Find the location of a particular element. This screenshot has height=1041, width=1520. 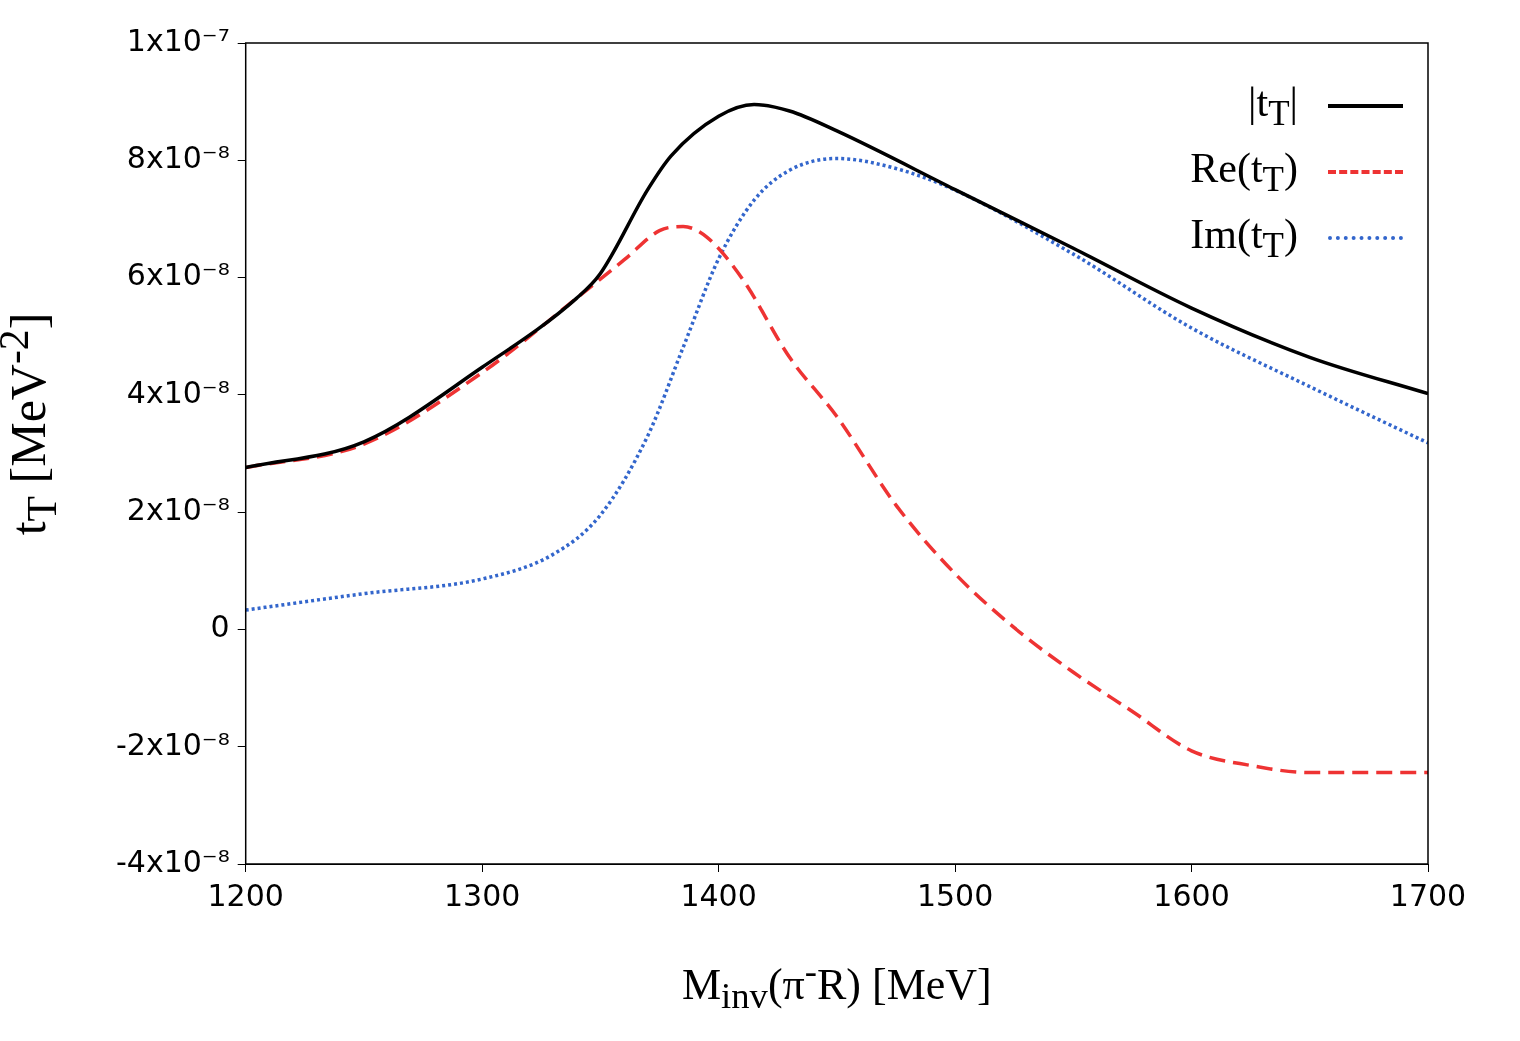

x-tick-label: 1700 is located at coordinates (1428, 895).